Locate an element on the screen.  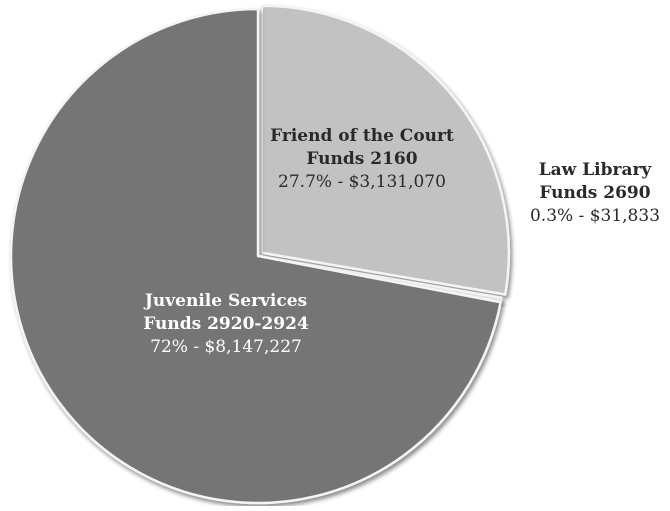
slice-name-line: Funds 2920-2924 is located at coordinates (226, 324).